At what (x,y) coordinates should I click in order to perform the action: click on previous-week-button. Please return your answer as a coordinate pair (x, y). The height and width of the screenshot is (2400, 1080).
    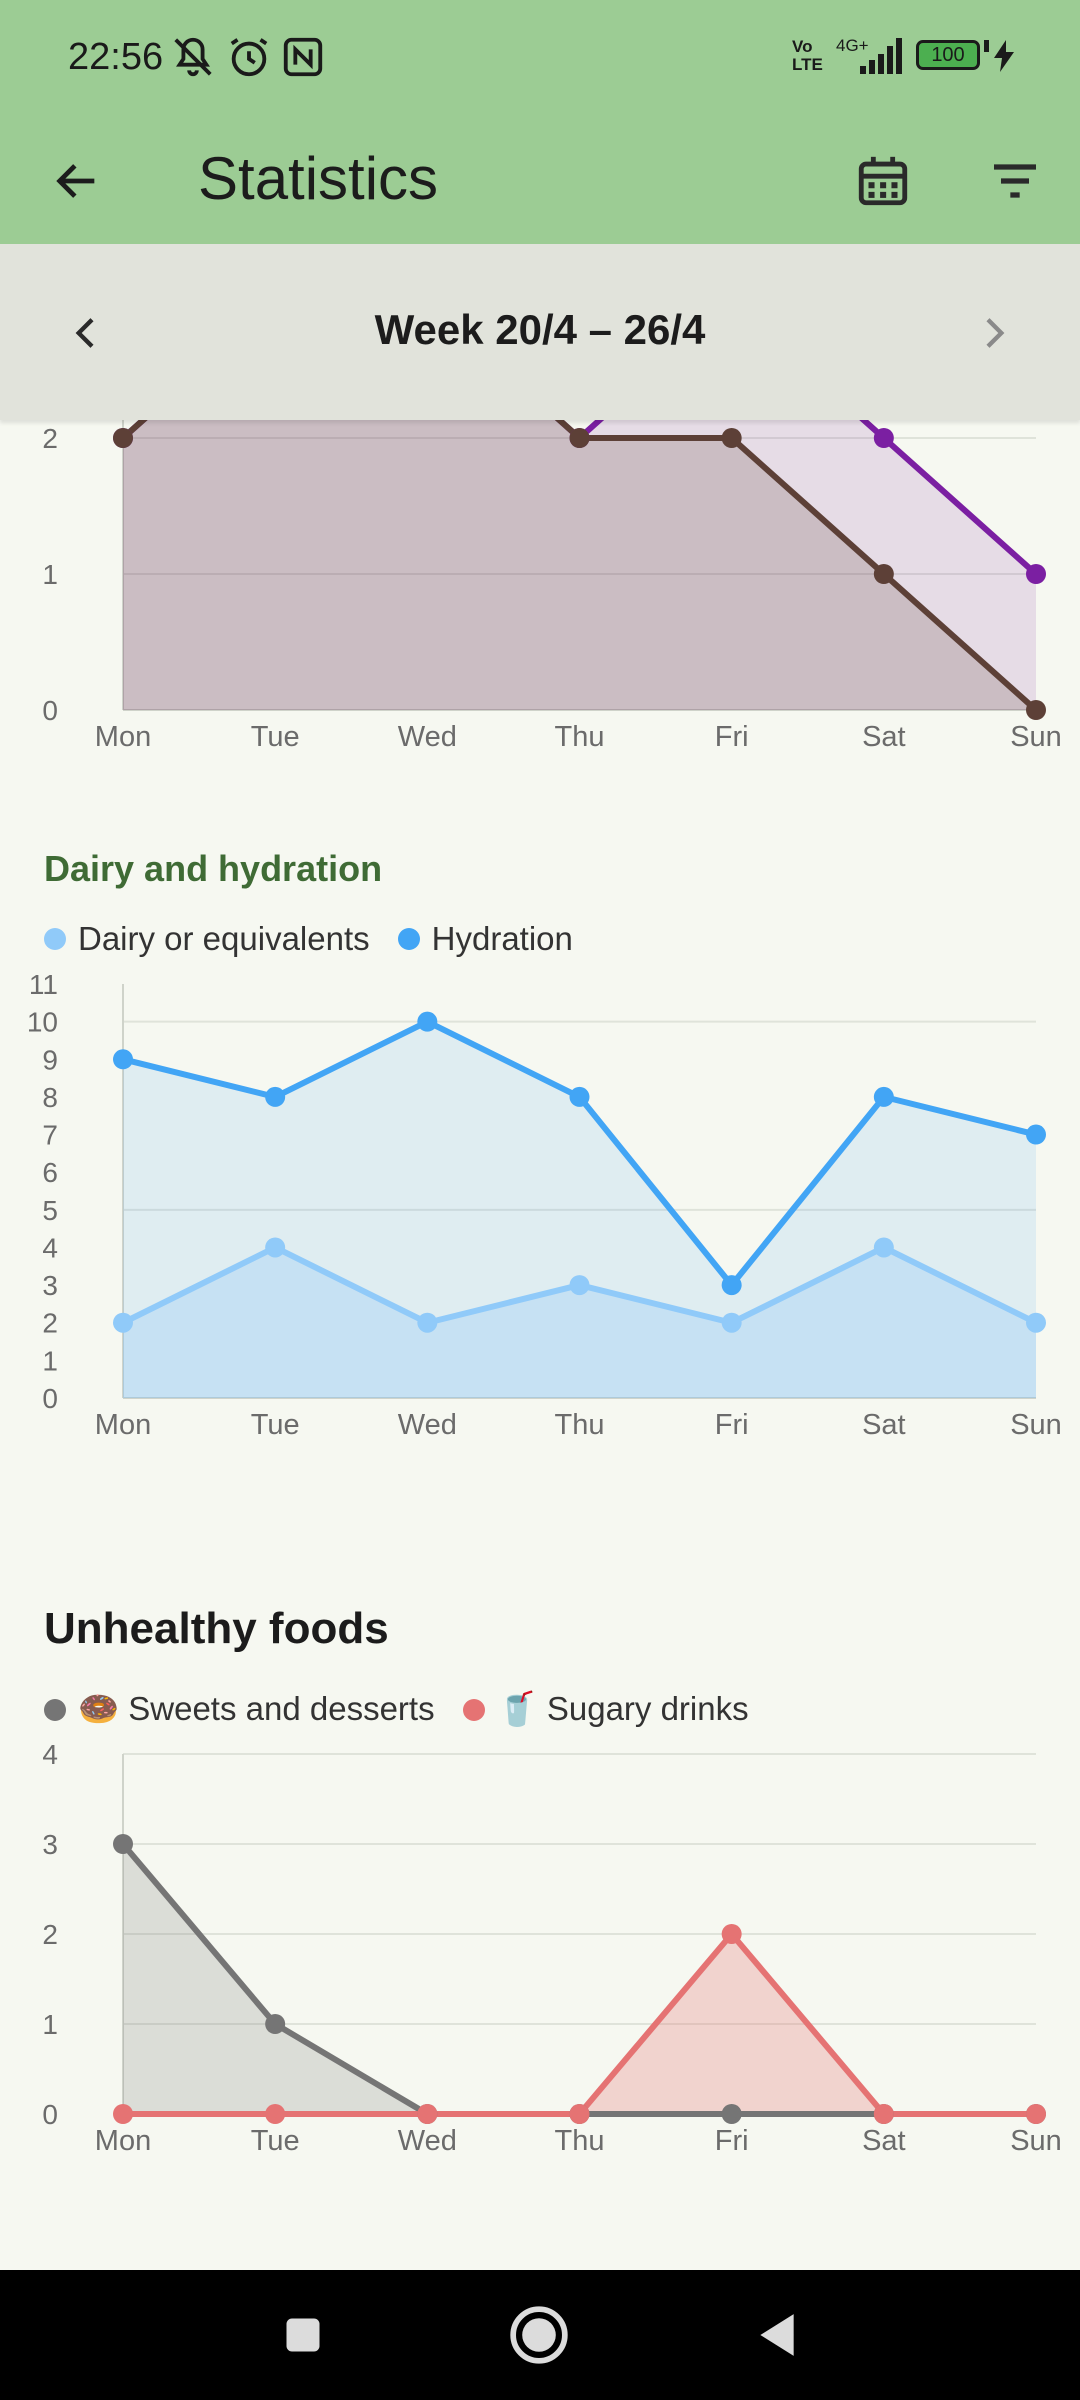
    Looking at the image, I should click on (87, 333).